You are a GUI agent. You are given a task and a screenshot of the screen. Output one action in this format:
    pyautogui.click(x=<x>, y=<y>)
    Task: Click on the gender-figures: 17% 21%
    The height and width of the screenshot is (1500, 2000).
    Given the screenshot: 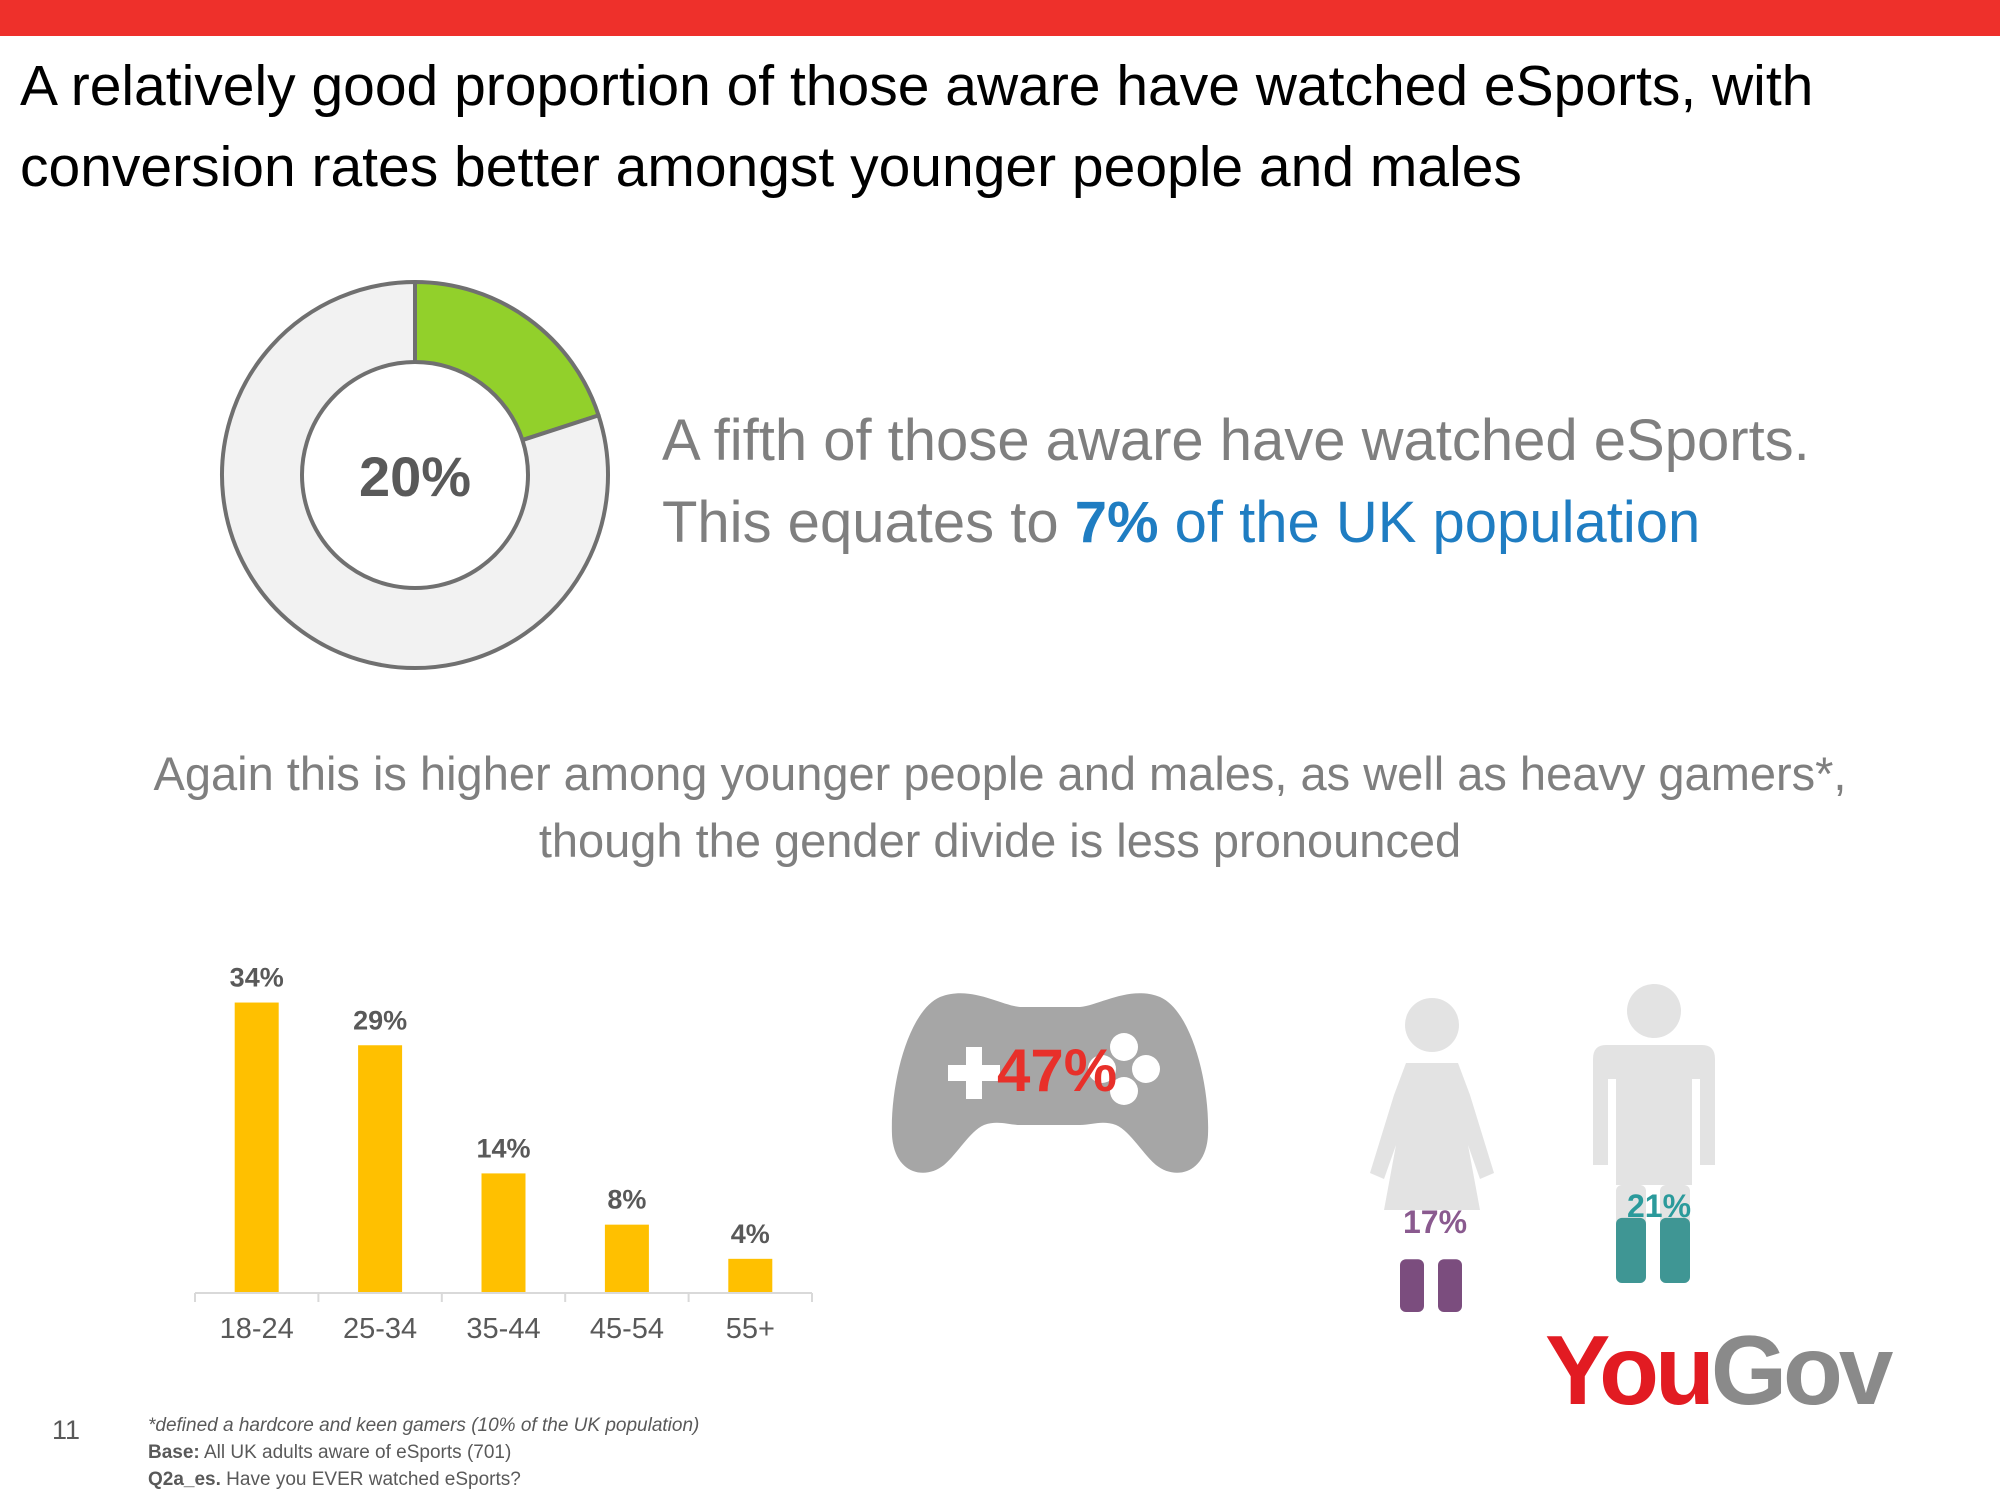 What is the action you would take?
    pyautogui.click(x=1542, y=1148)
    